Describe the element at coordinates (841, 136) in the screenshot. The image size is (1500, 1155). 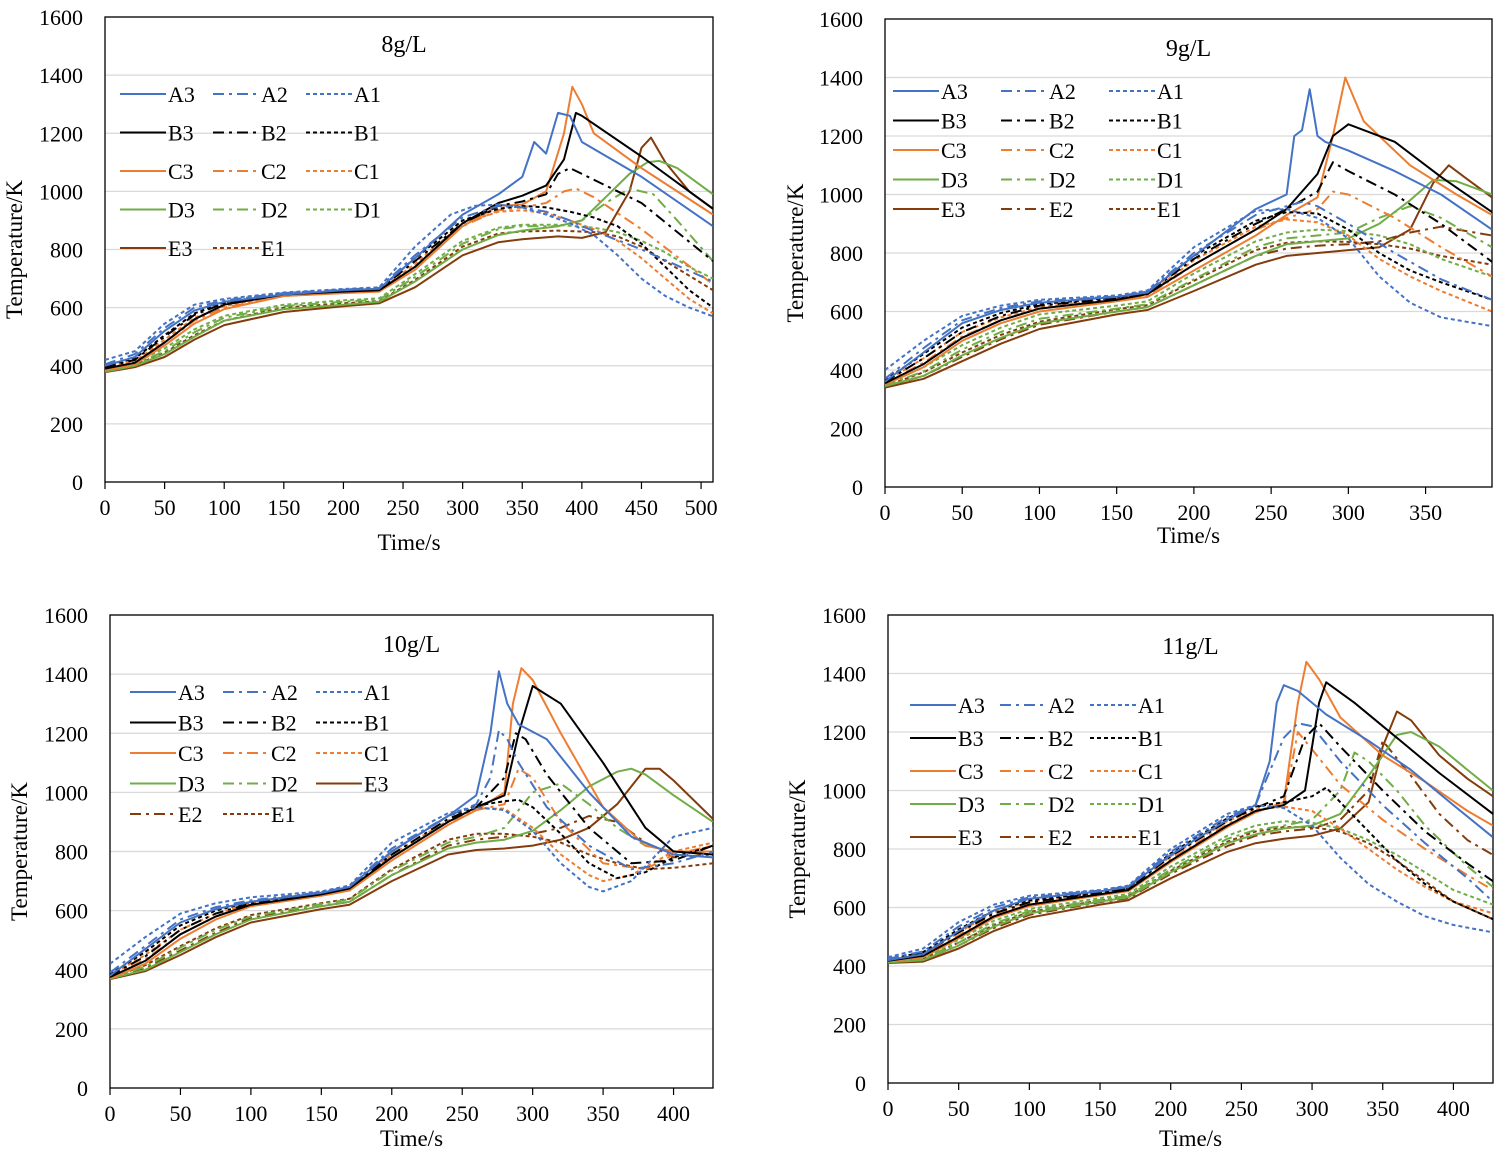
I see `y-tick-label: 1200` at that location.